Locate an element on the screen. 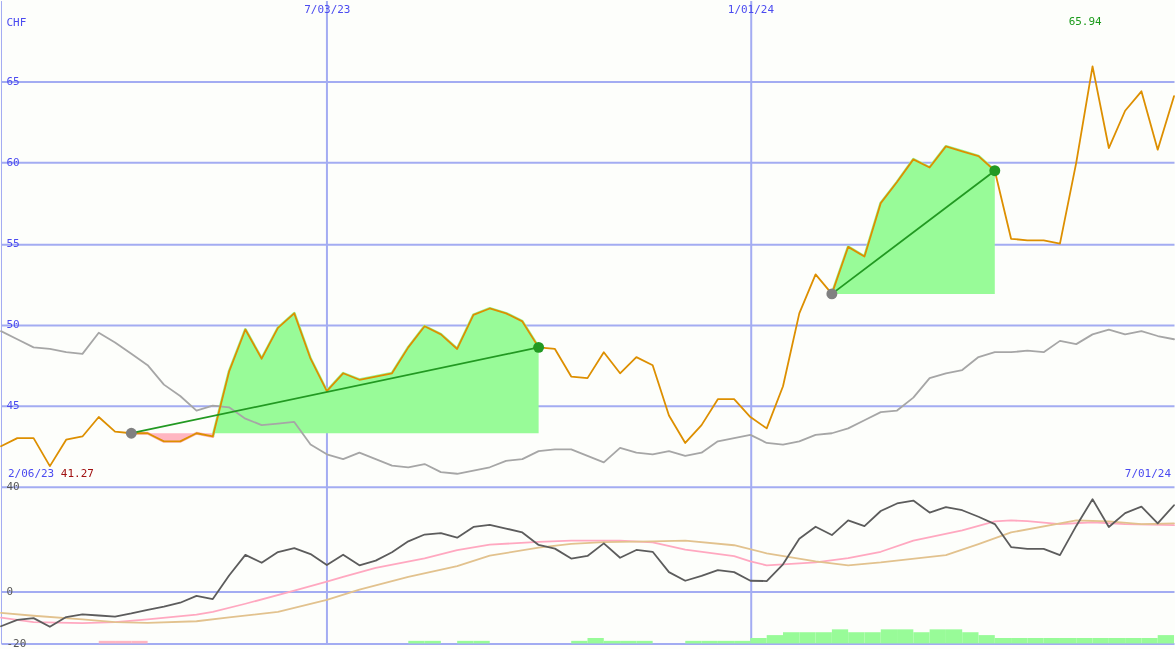 This screenshot has width=1175, height=650. annotation: 7/01/24 is located at coordinates (1148, 473).